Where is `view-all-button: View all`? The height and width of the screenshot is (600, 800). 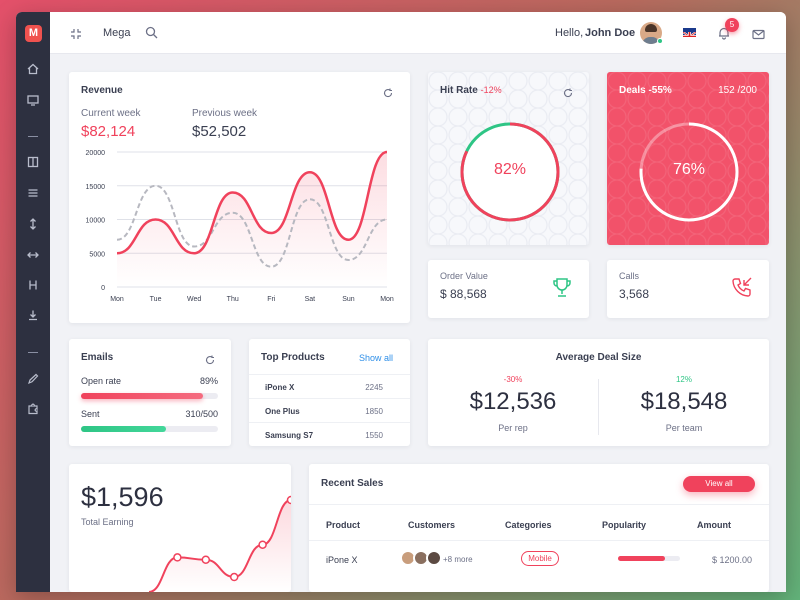
view-all-button: View all is located at coordinates (719, 484).